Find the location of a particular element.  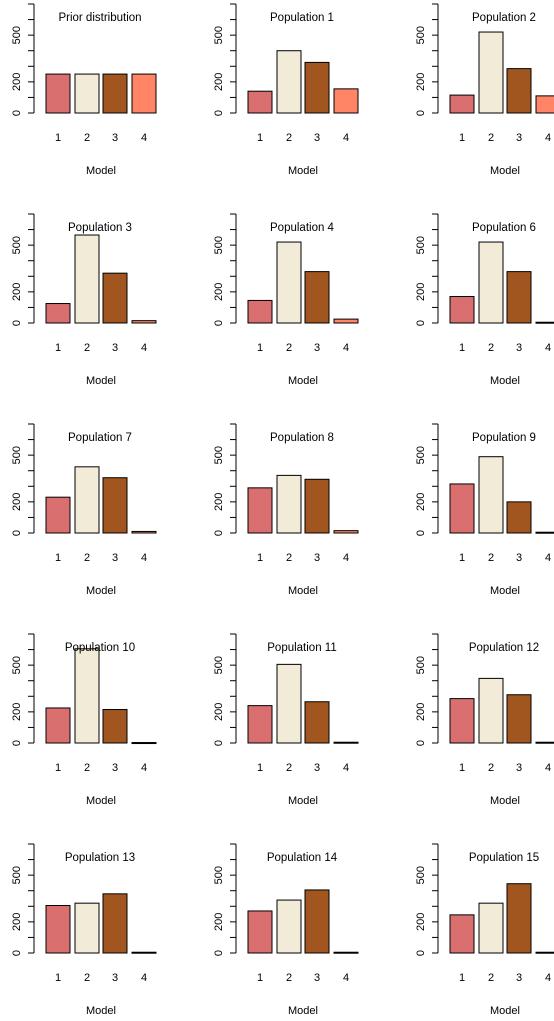

chart-title: Population 3 is located at coordinates (100, 228).